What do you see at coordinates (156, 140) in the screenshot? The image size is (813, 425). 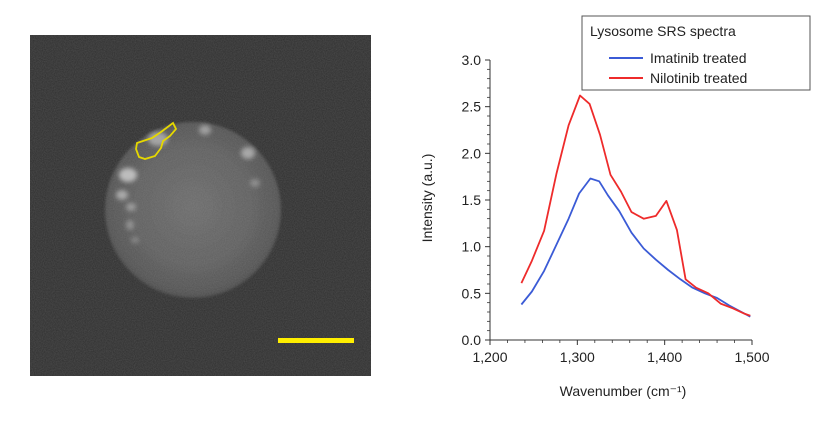 I see `roi-outline` at bounding box center [156, 140].